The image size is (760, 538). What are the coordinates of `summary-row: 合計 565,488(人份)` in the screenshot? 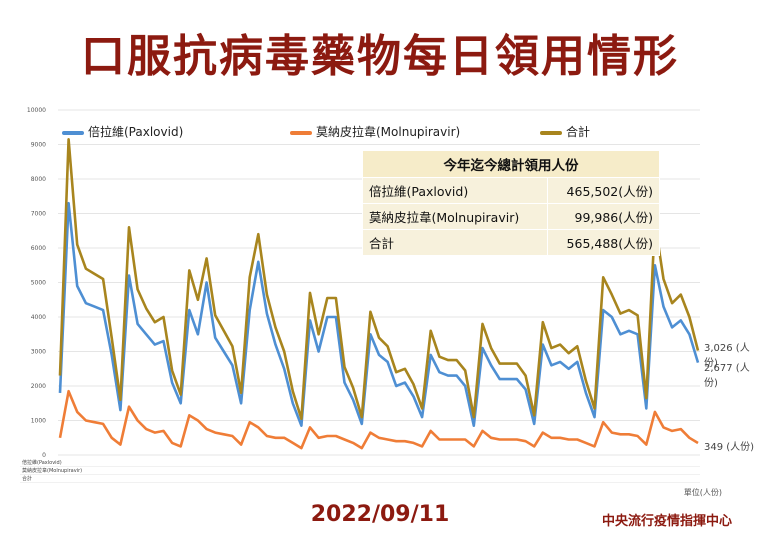 It's located at (511, 242).